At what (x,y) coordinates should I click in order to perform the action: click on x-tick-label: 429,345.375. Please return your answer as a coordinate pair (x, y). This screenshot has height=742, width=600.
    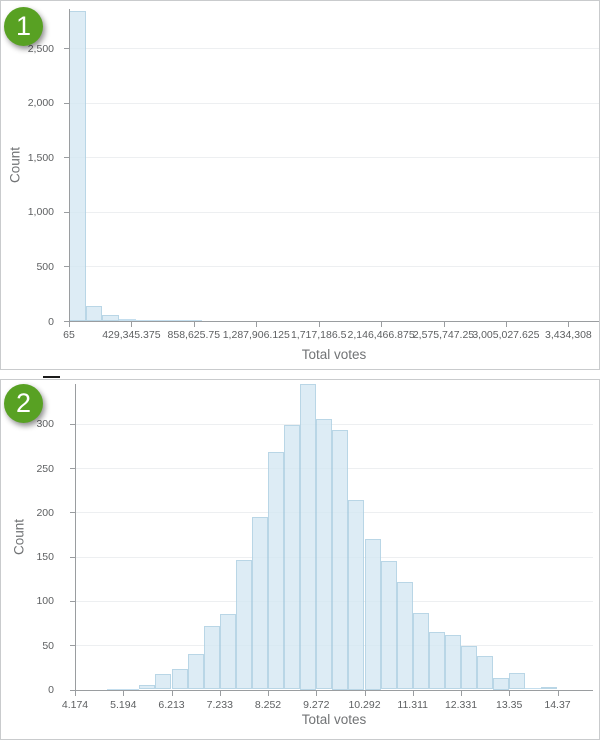
    Looking at the image, I should click on (131, 335).